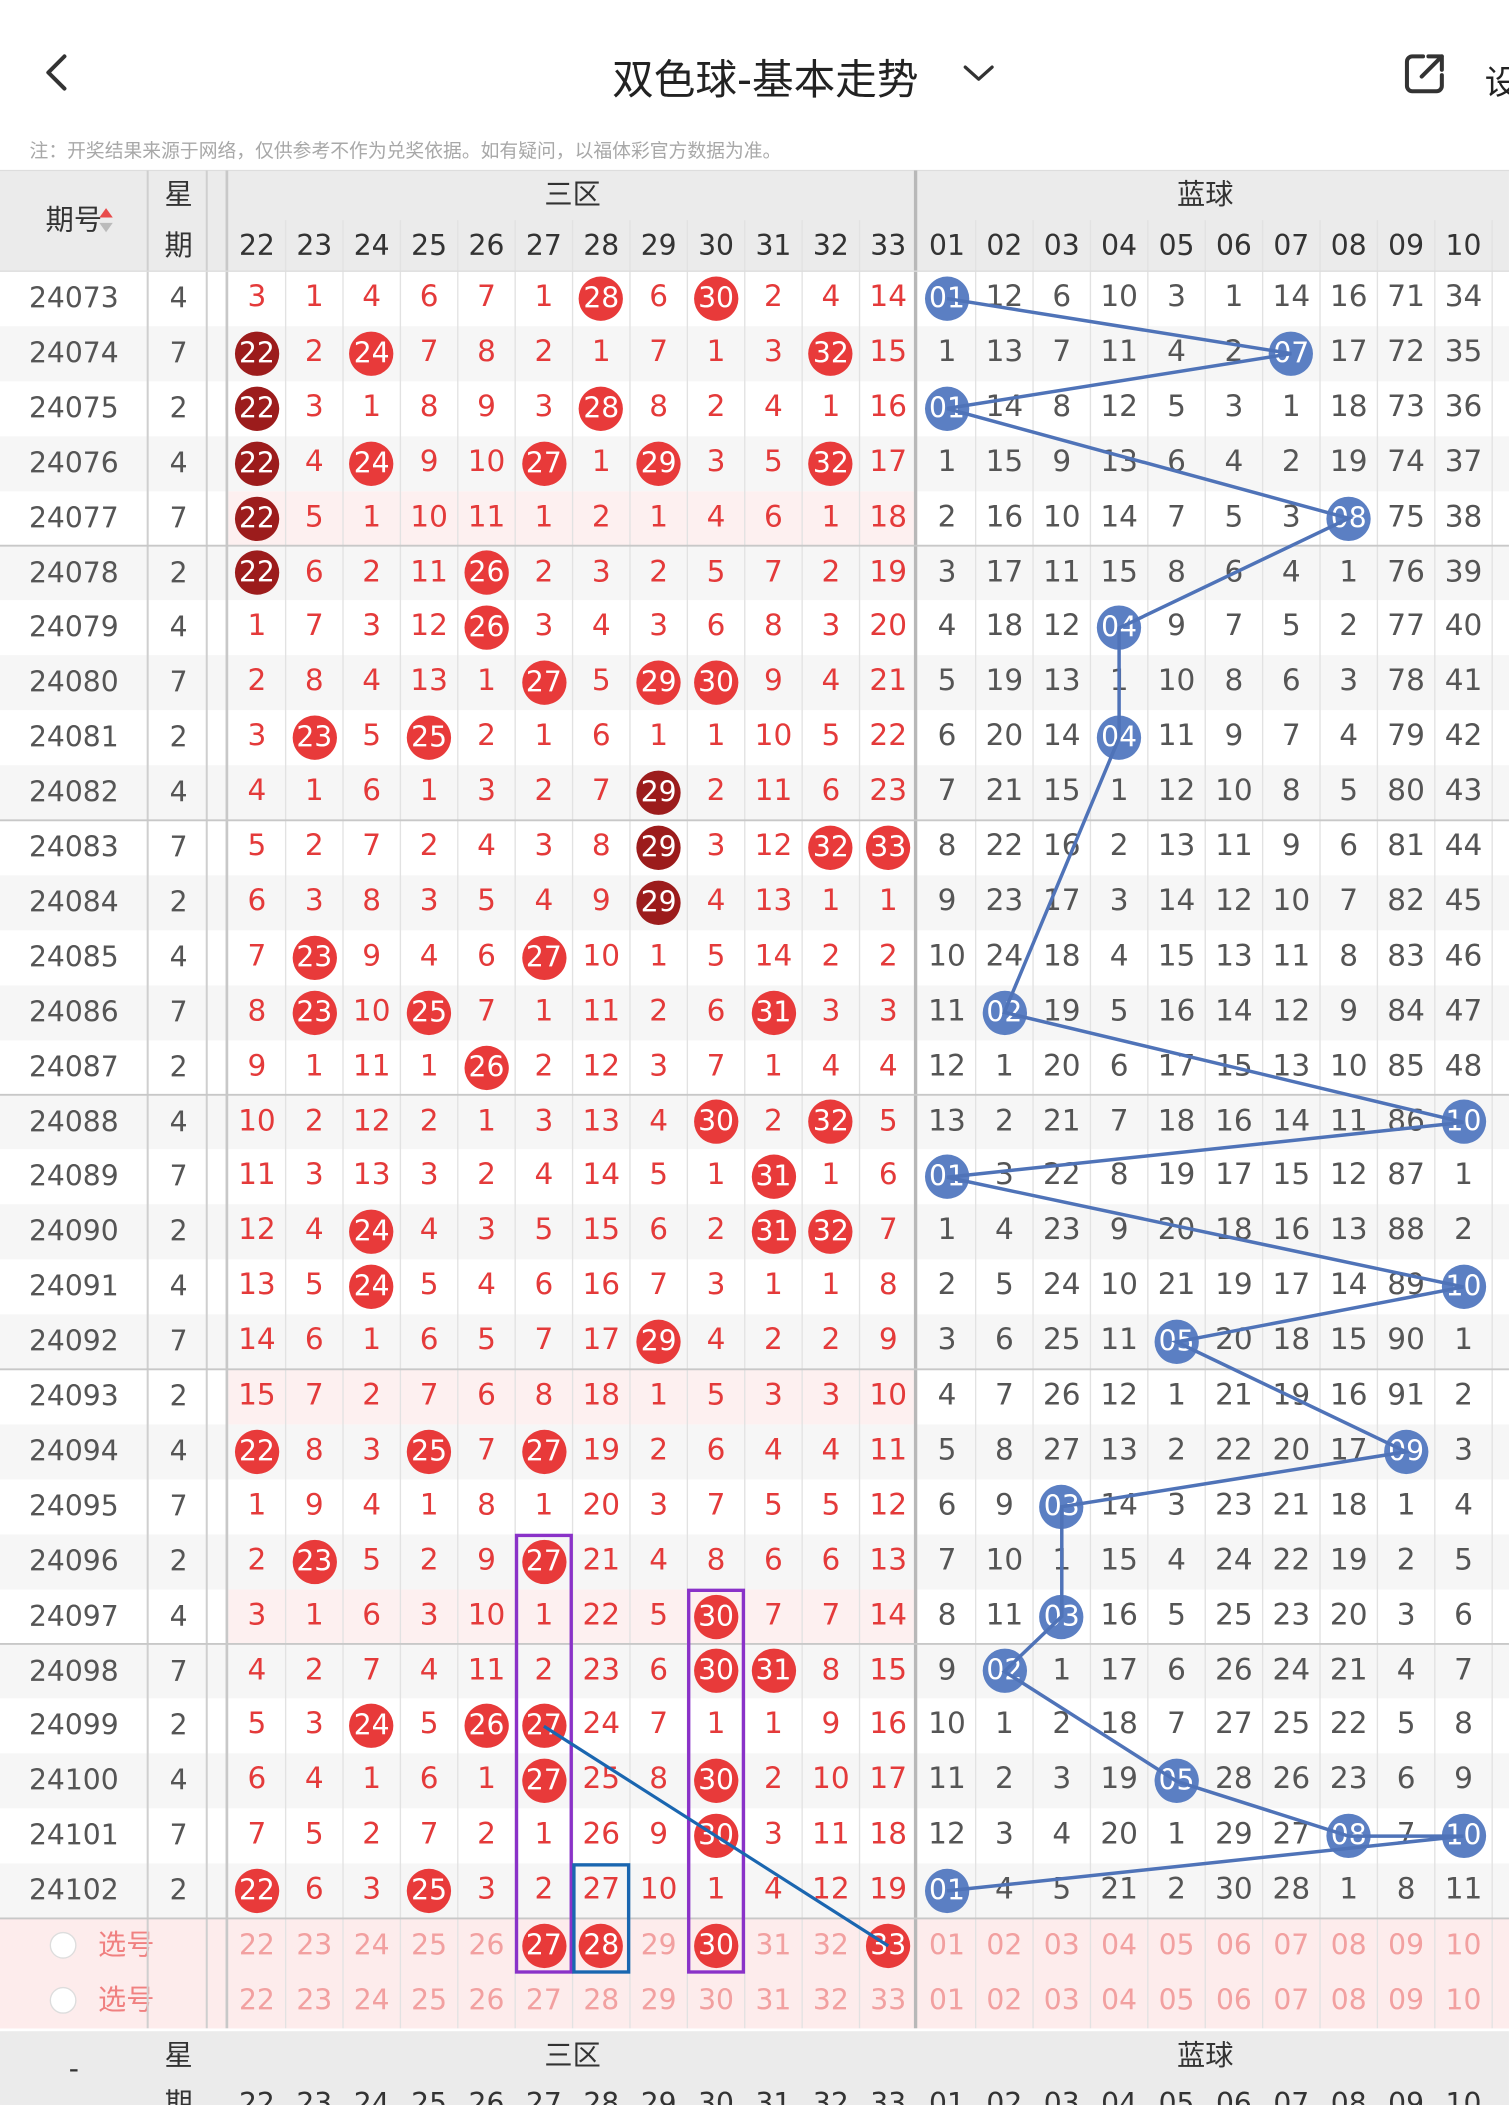  I want to click on pick-red-option: 27, so click(543, 2000).